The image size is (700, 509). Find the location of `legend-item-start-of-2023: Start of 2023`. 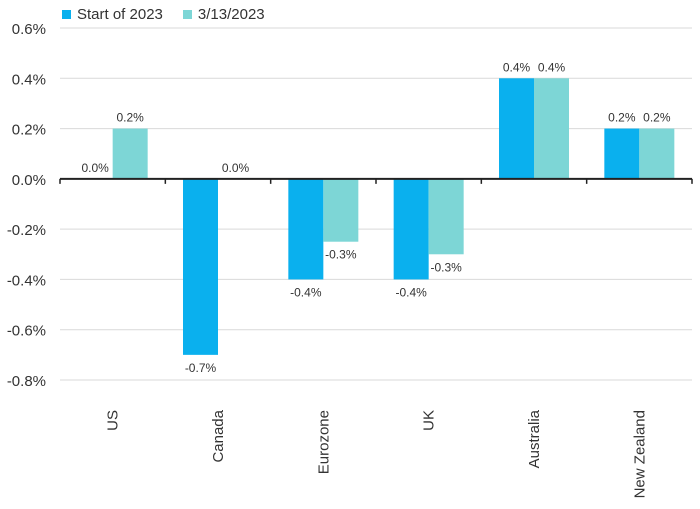

legend-item-start-of-2023: Start of 2023 is located at coordinates (112, 14).